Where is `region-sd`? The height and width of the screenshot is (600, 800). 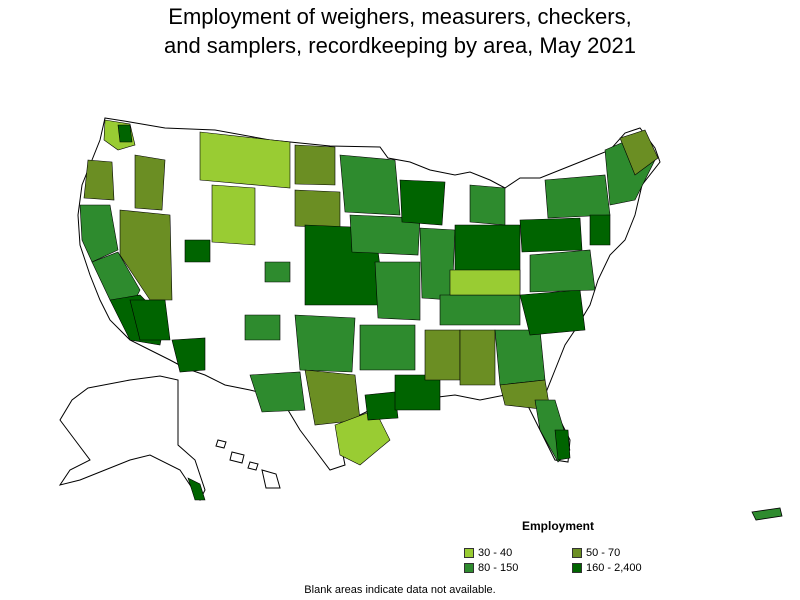
region-sd is located at coordinates (317, 209).